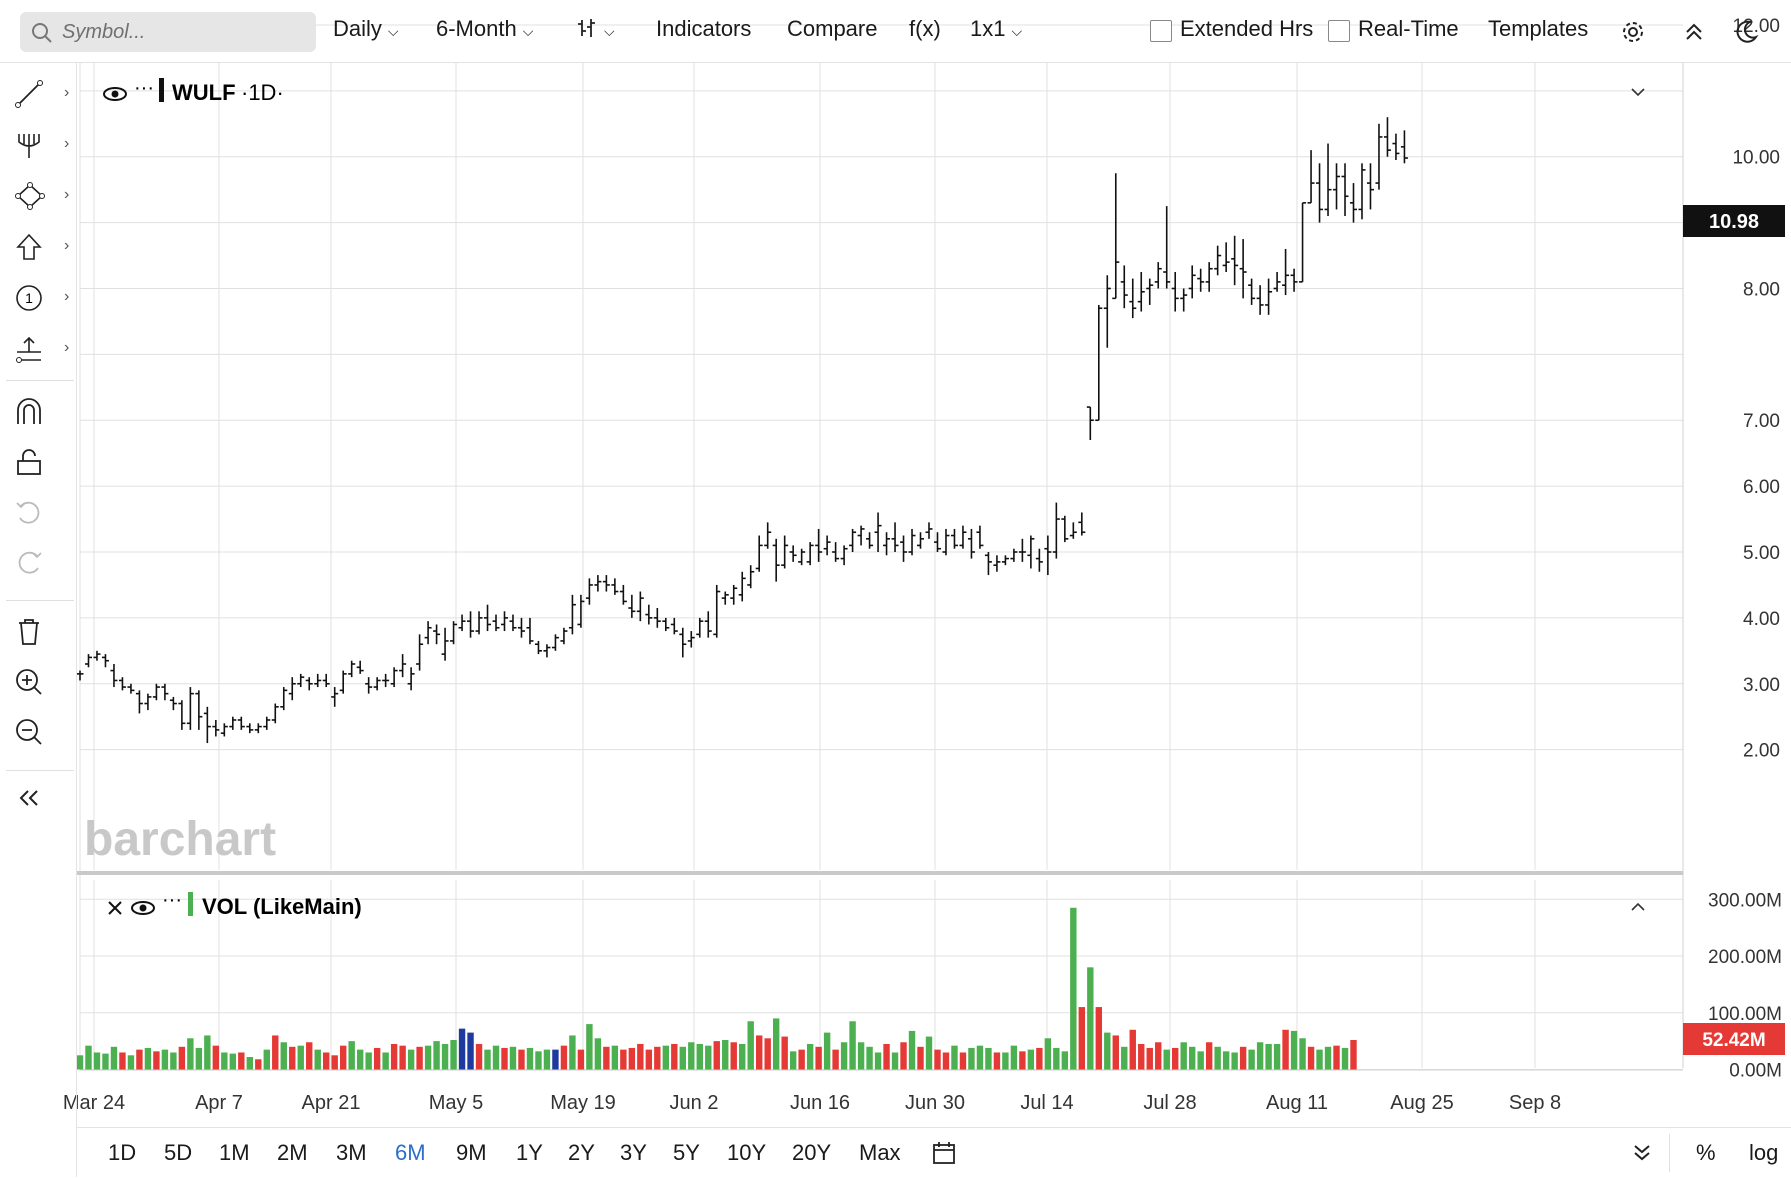  What do you see at coordinates (1745, 985) in the screenshot?
I see `volume-axis: 0.00M 100.00M 200.00M 300.00M` at bounding box center [1745, 985].